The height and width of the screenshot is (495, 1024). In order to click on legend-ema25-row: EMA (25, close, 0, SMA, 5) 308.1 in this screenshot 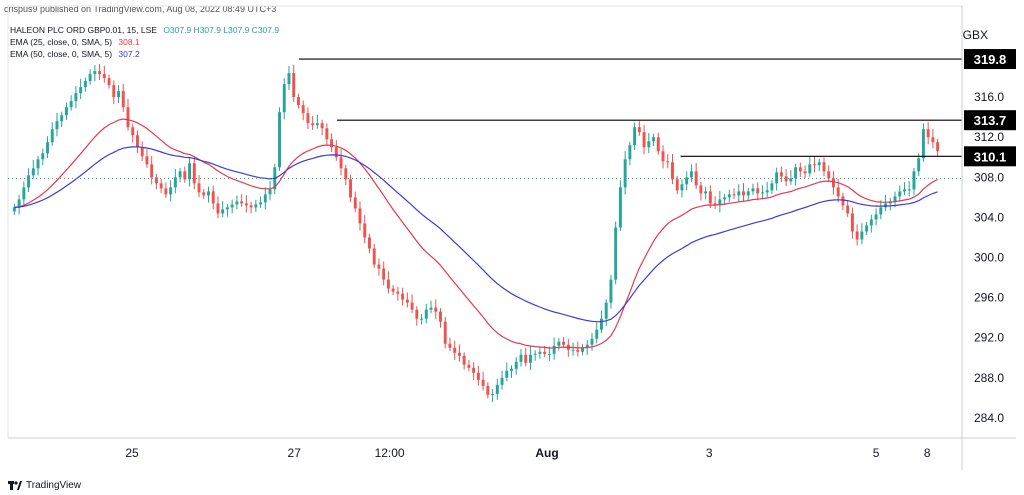, I will do `click(144, 42)`.